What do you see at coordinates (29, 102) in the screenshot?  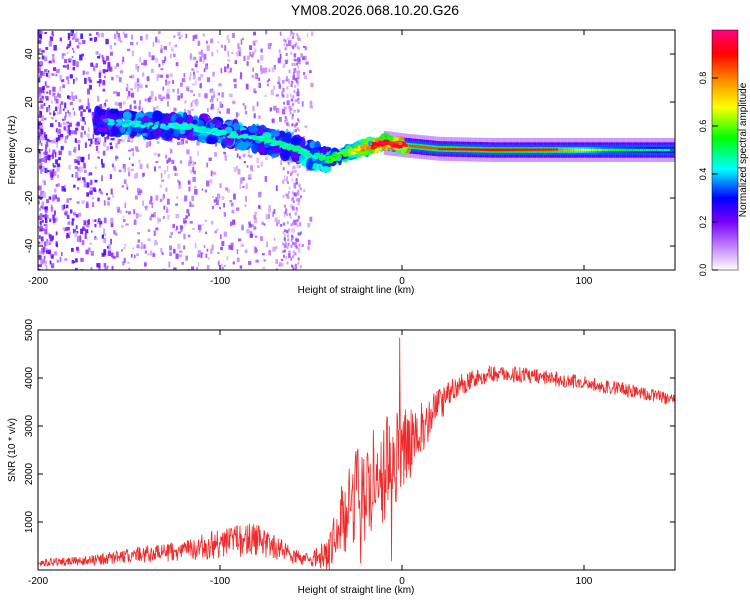 I see `spectrogram-y-tick-label: 20` at bounding box center [29, 102].